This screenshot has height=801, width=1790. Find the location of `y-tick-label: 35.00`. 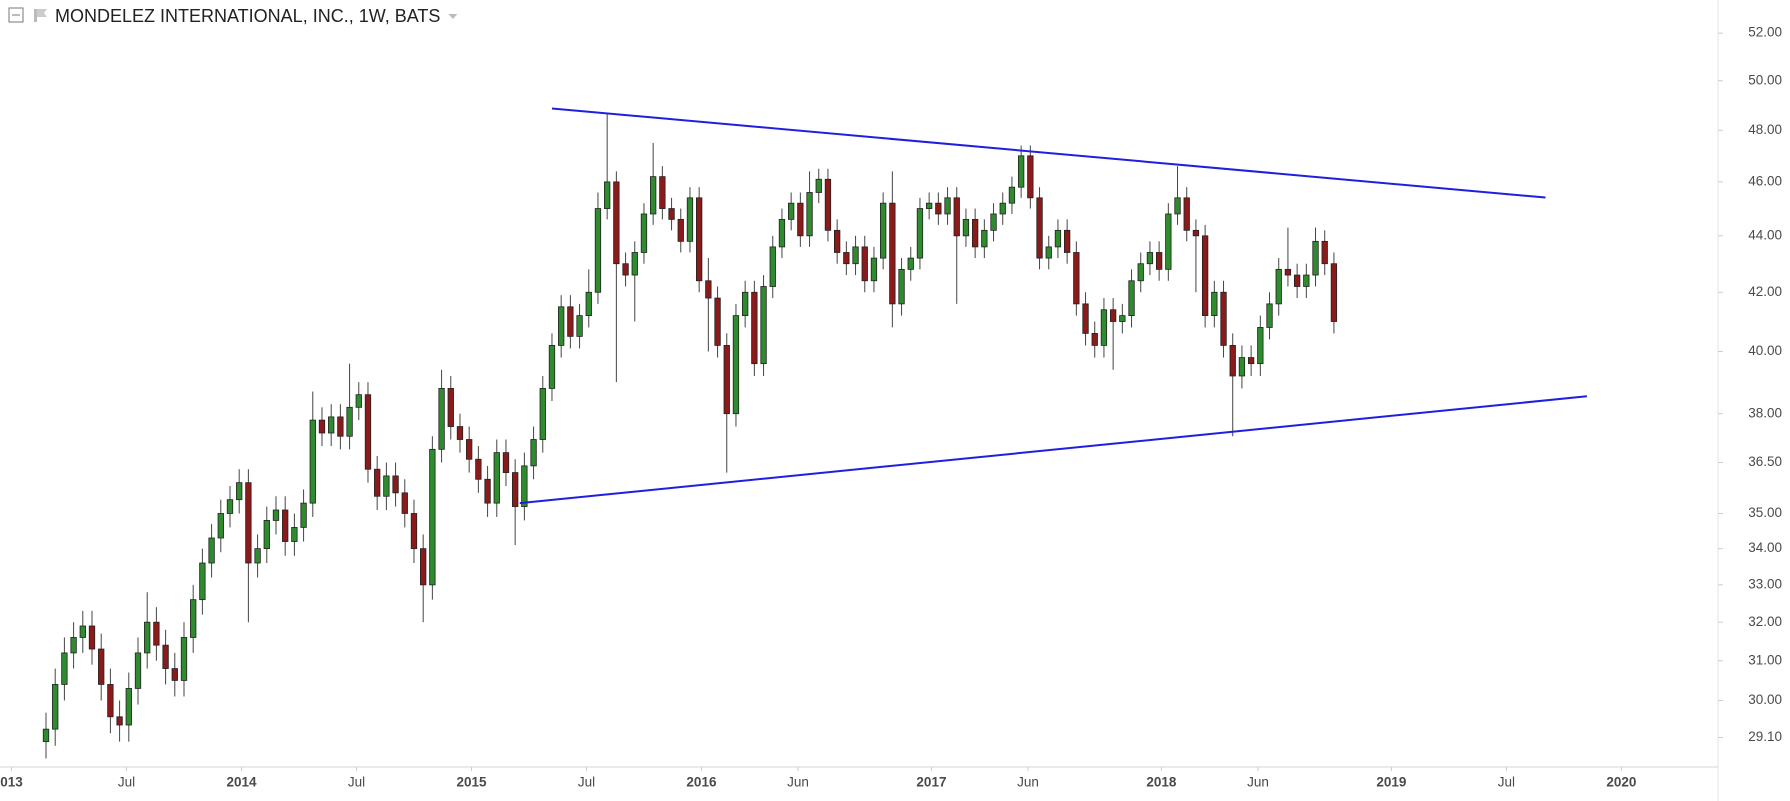

y-tick-label: 35.00 is located at coordinates (1765, 512).